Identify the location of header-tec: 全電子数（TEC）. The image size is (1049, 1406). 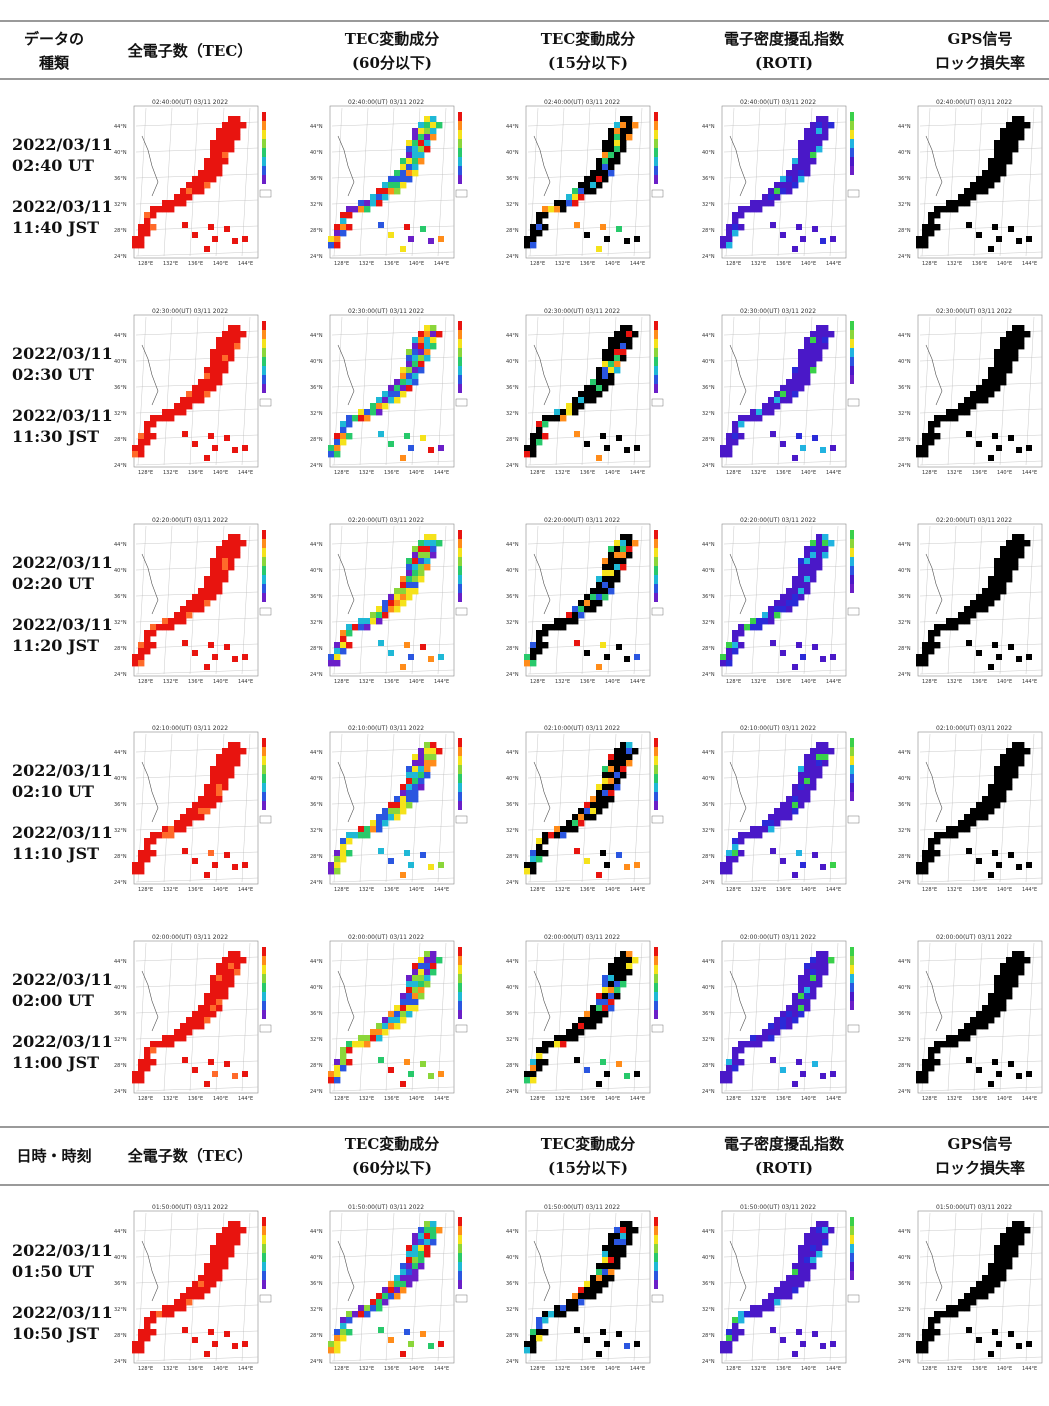
(190, 1156).